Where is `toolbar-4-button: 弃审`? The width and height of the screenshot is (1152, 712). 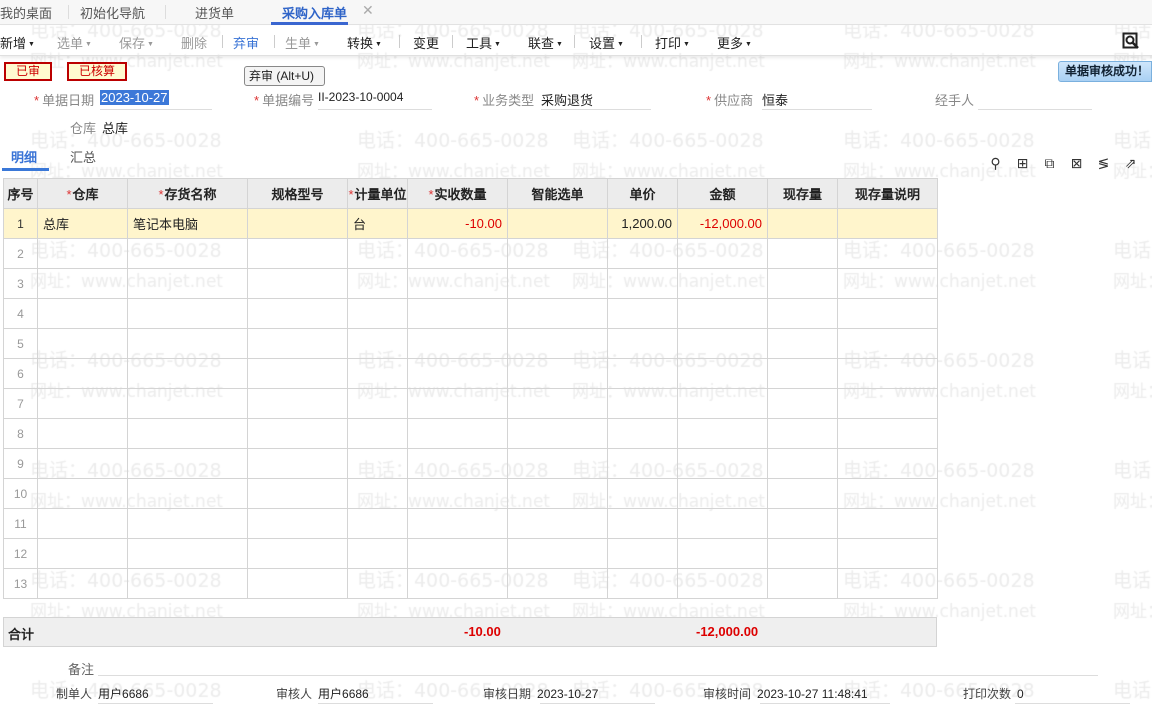
toolbar-4-button: 弃审 is located at coordinates (246, 42).